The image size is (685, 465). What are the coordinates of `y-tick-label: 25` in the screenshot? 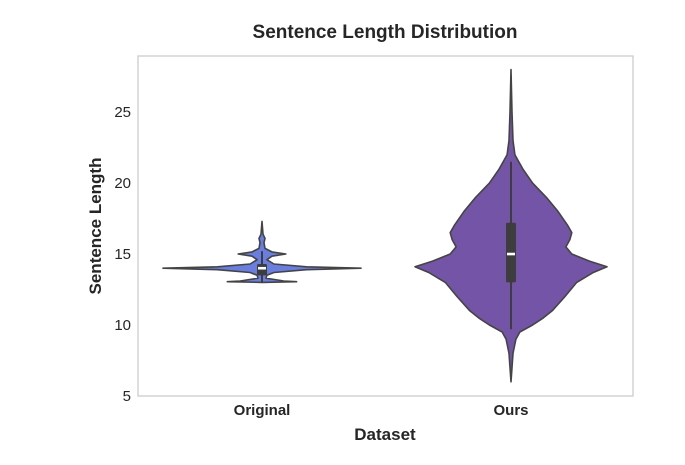 It's located at (122, 112).